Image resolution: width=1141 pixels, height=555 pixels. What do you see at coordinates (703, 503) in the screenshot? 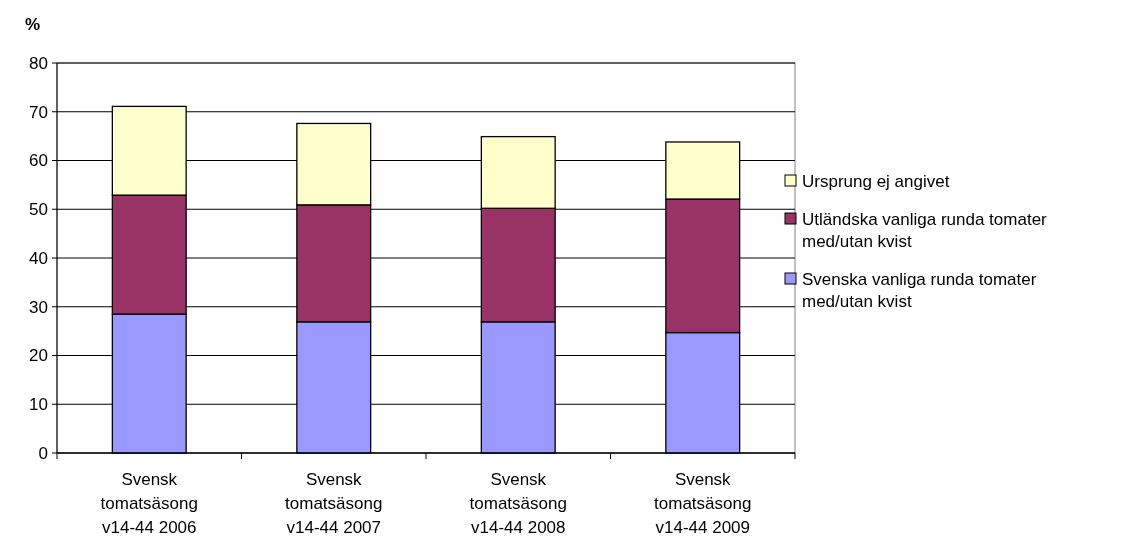
I see `x-tick-label: Svensk tomatsäsong v14-44 2009` at bounding box center [703, 503].